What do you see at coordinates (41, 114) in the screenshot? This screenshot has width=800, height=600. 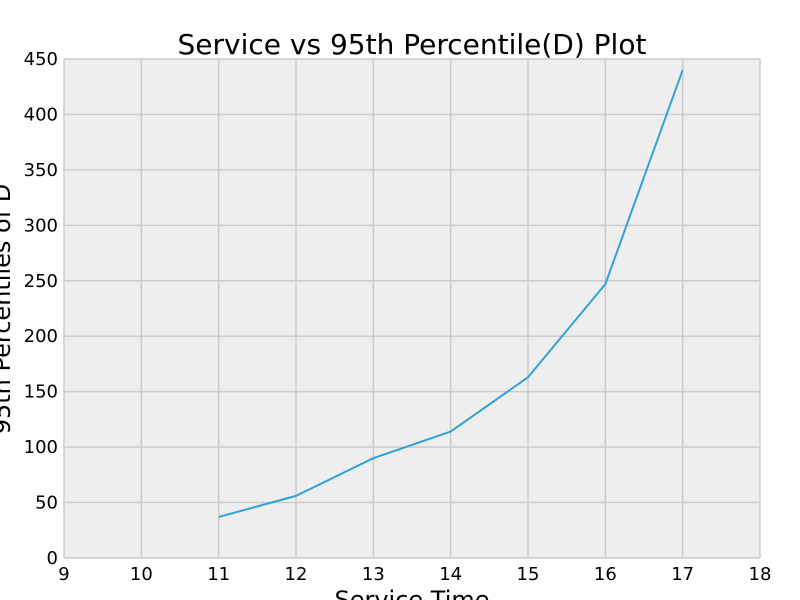 I see `y-tick-label-400: 400` at bounding box center [41, 114].